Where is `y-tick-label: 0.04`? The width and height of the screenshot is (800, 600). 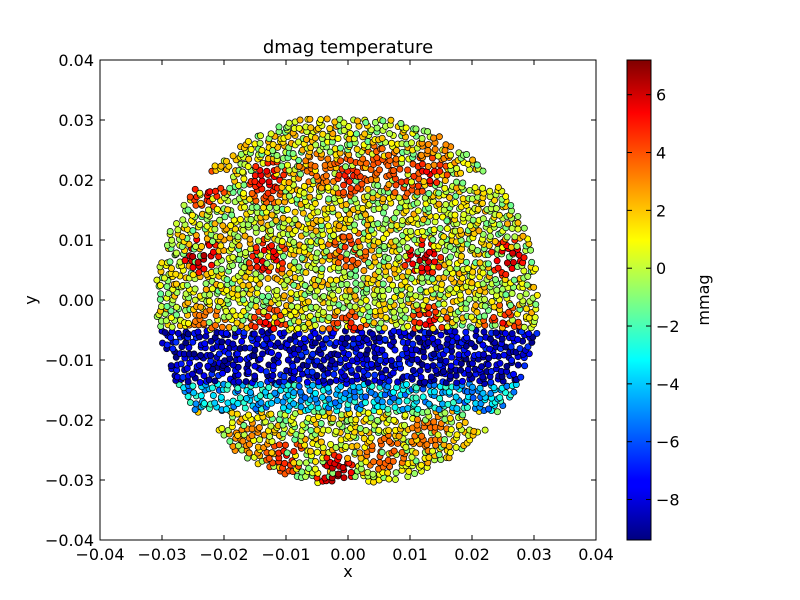
y-tick-label: 0.04 is located at coordinates (76, 60).